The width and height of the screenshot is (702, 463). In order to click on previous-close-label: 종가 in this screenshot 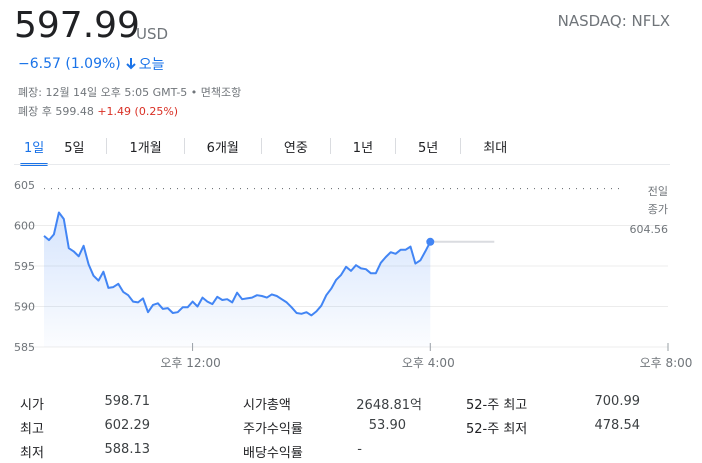, I will do `click(658, 209)`.